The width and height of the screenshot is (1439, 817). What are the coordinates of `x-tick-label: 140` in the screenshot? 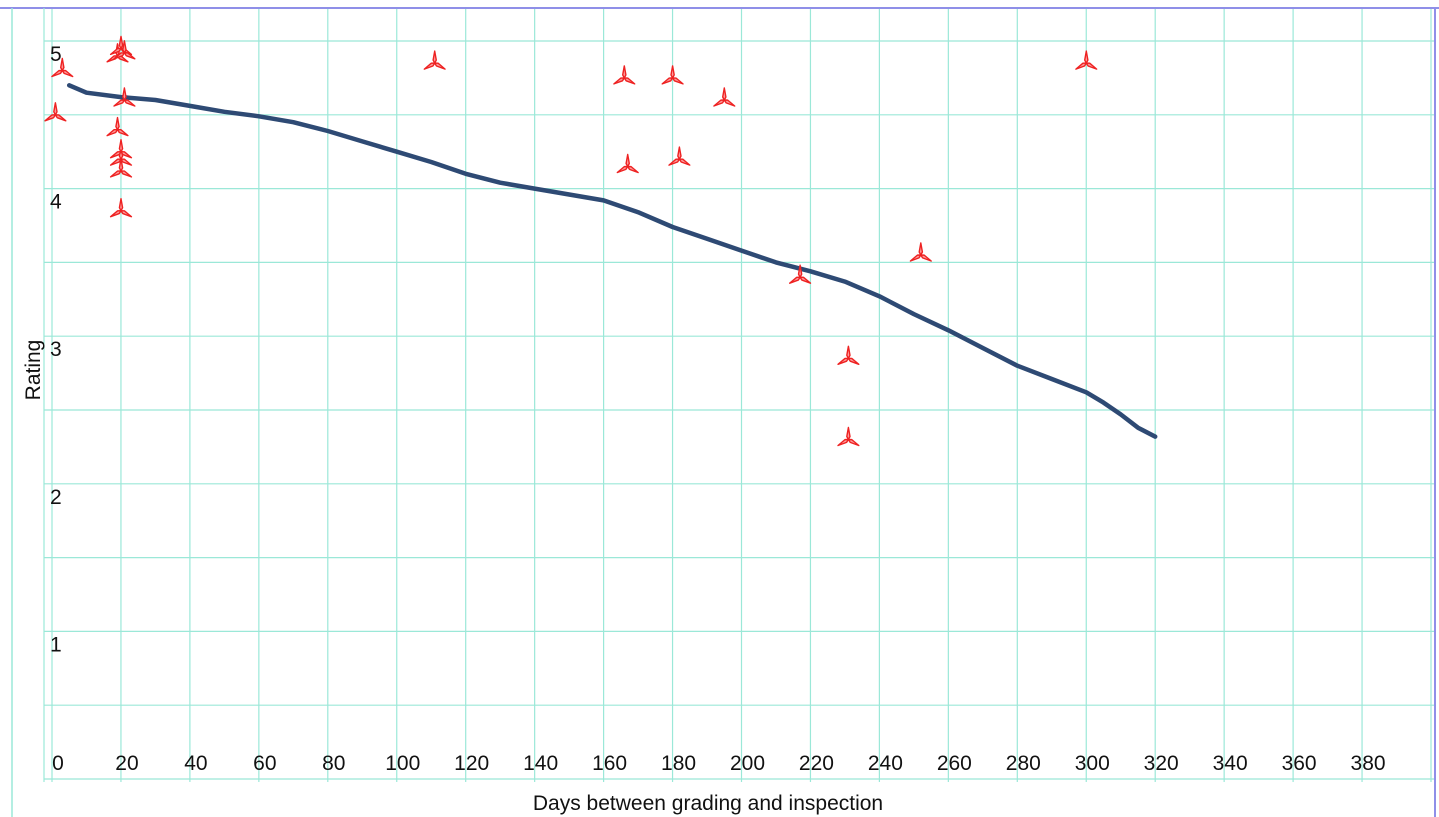 It's located at (540, 763).